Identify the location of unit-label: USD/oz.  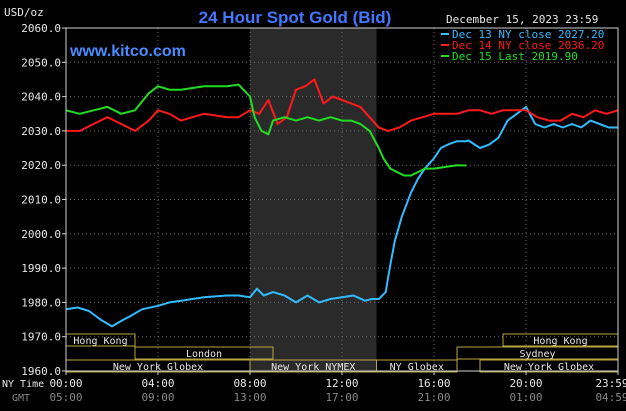
(24, 12).